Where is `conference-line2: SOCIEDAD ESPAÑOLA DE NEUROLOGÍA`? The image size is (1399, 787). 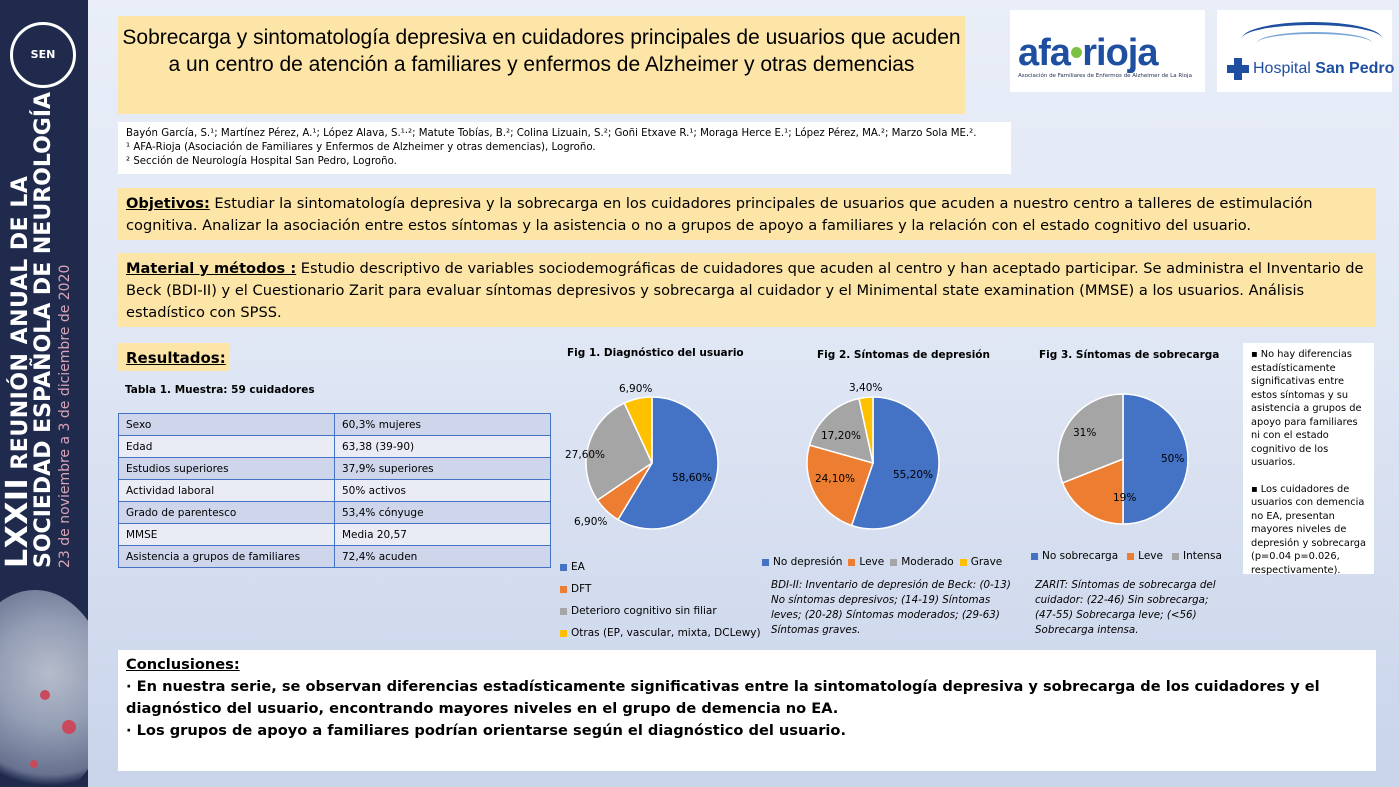 conference-line2: SOCIEDAD ESPAÑOLA DE NEUROLOGÍA is located at coordinates (43, 329).